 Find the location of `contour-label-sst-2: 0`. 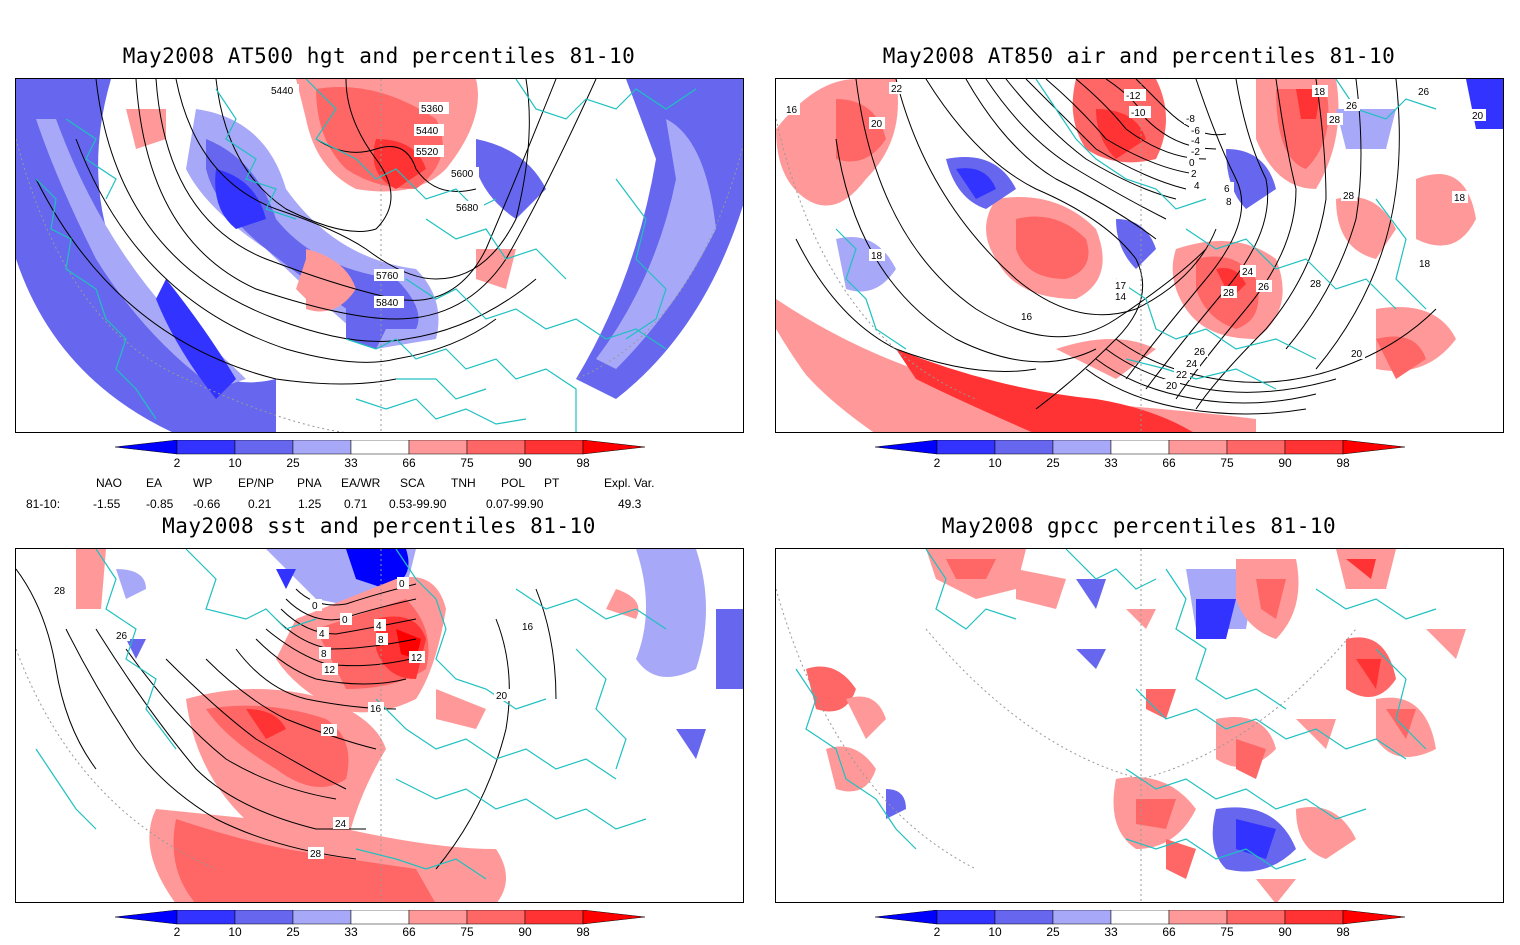

contour-label-sst-2: 0 is located at coordinates (316, 605).